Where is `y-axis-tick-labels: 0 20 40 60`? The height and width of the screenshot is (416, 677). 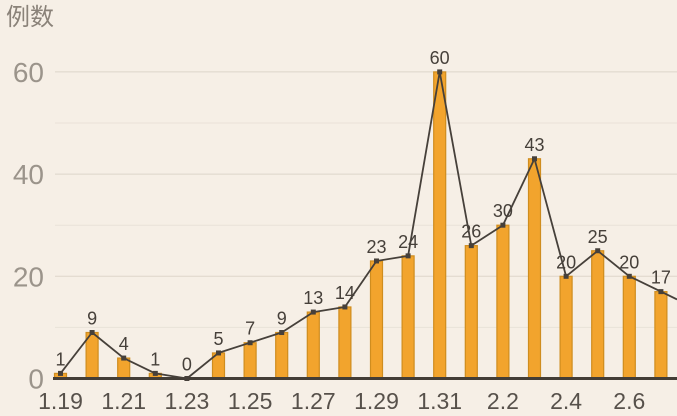
y-axis-tick-labels: 0 20 40 60 is located at coordinates (28, 226).